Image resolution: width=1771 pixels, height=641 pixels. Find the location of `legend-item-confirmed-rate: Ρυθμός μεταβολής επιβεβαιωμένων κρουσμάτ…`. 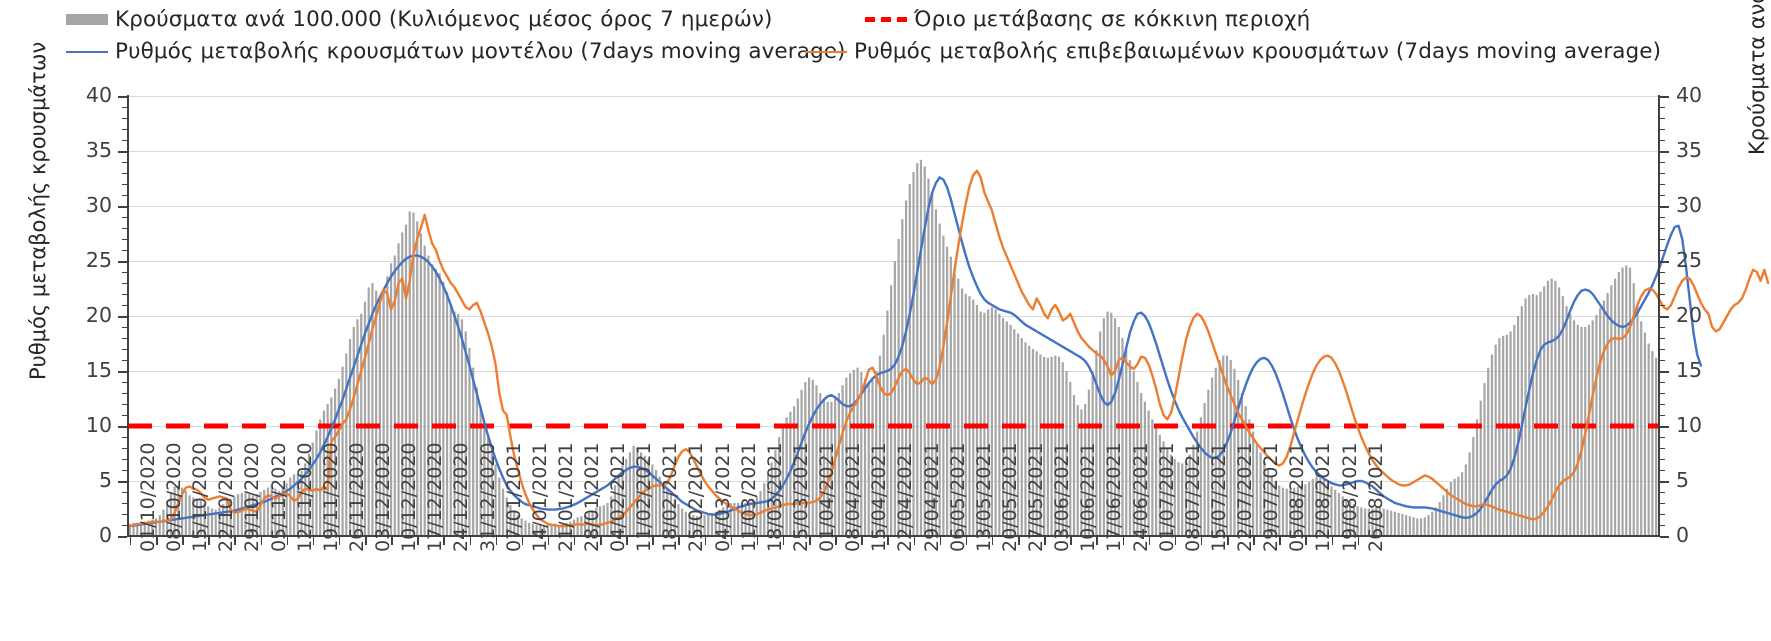

legend-item-confirmed-rate: Ρυθμός μεταβολής επιβεβαιωμένων κρουσμάτ… is located at coordinates (1233, 51).